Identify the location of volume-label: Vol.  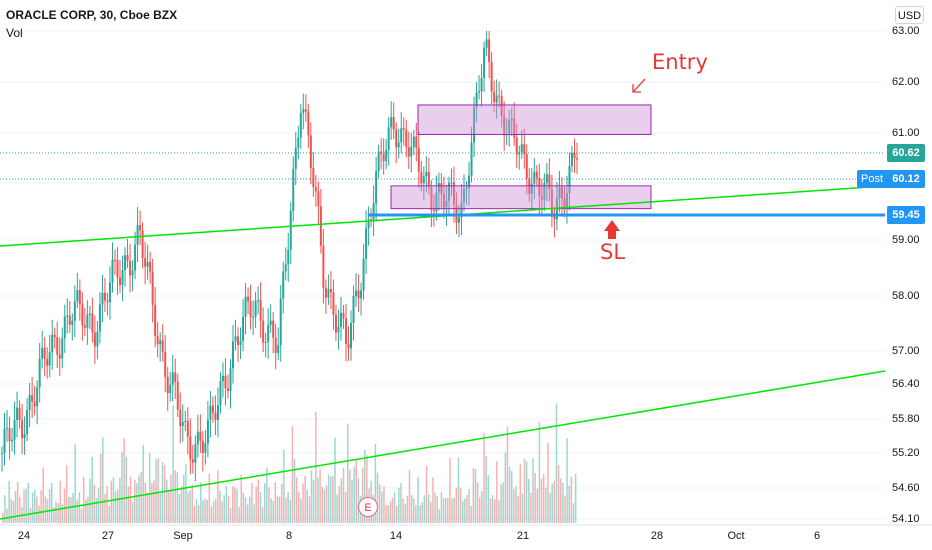
(14, 33).